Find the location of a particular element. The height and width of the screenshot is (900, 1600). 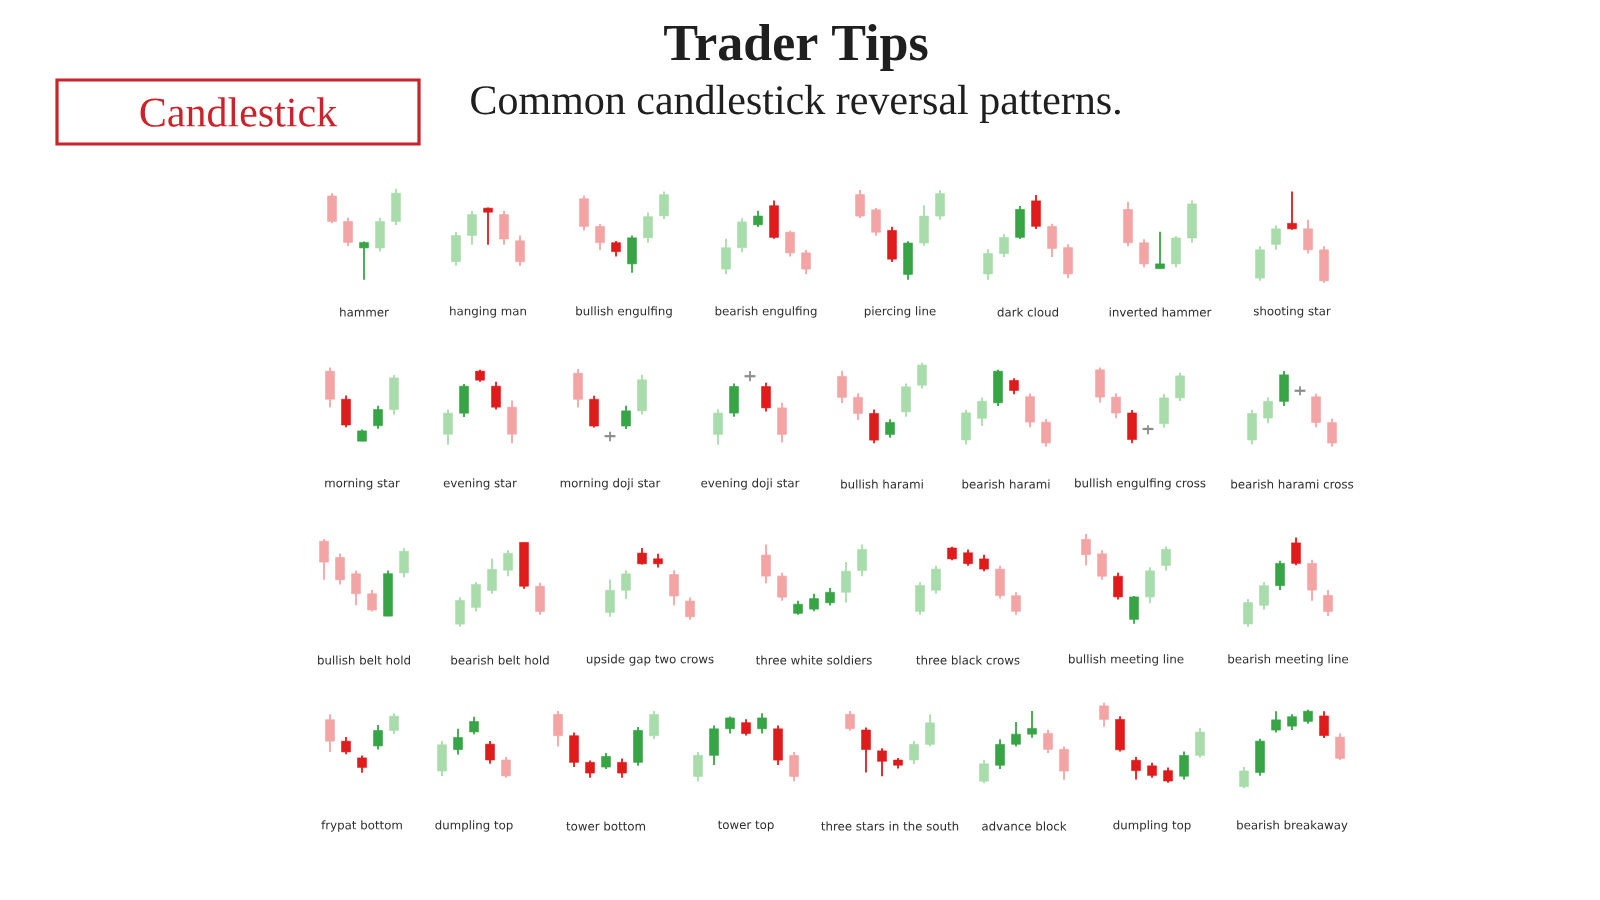

text: Candlestick is located at coordinates (239, 112).